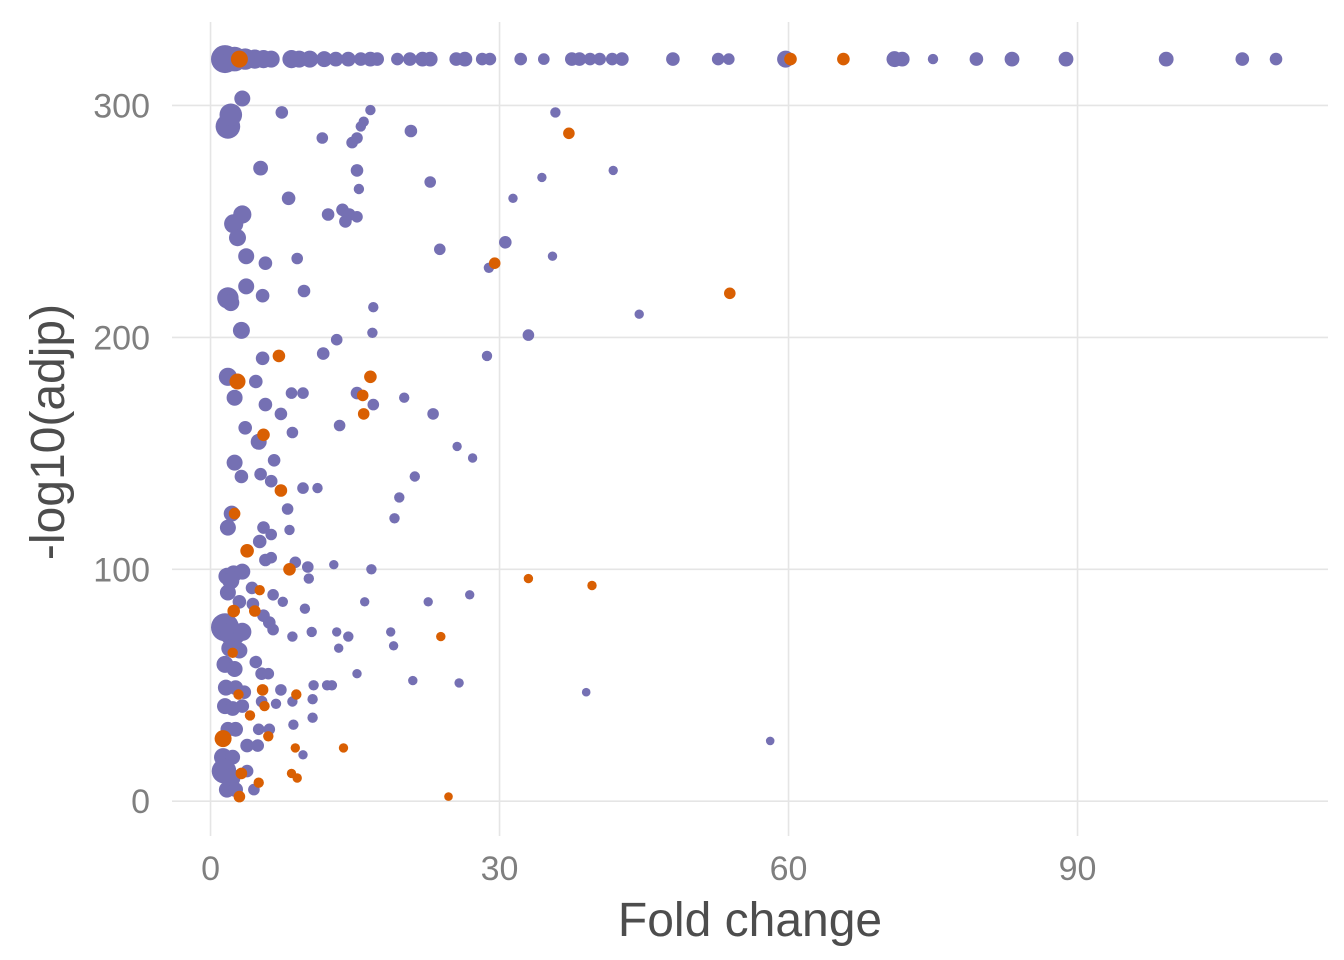 This screenshot has width=1344, height=960. Describe the element at coordinates (1078, 869) in the screenshot. I see `x-tick-label: 90` at that location.